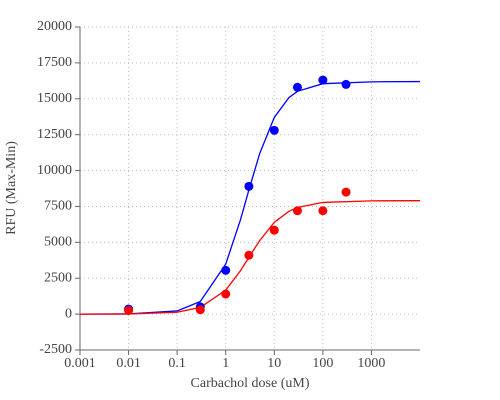 The height and width of the screenshot is (400, 500). What do you see at coordinates (58, 277) in the screenshot?
I see `y-tick-label: 2500` at bounding box center [58, 277].